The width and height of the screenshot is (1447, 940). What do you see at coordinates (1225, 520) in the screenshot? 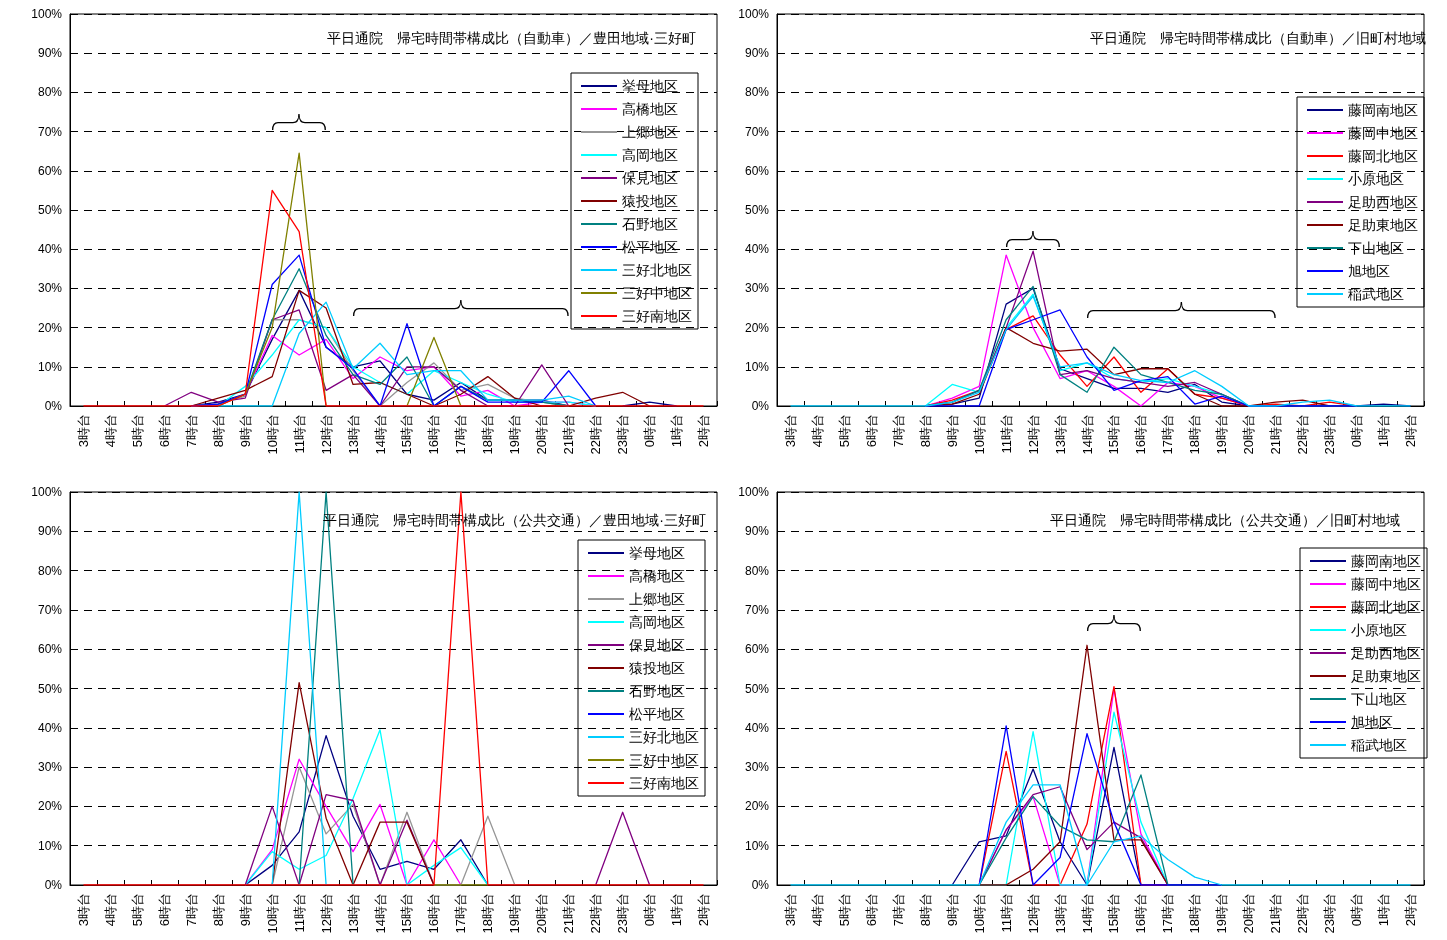
I see `text: 平日通院 帰宅時間帯構成比（公共交通）／旧町村地域` at bounding box center [1225, 520].